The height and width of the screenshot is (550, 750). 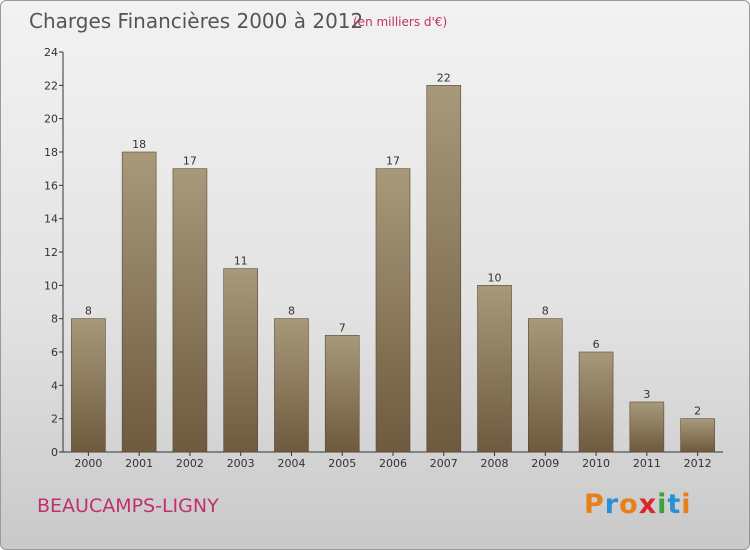 What do you see at coordinates (51, 252) in the screenshot?
I see `y-tick-label: 12` at bounding box center [51, 252].